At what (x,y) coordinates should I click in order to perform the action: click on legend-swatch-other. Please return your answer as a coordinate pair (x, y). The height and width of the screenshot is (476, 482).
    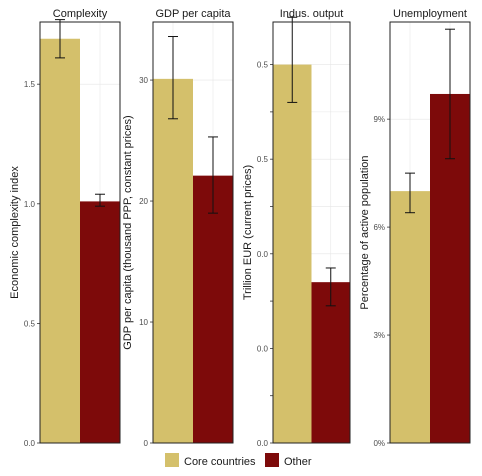
    Looking at the image, I should click on (272, 460).